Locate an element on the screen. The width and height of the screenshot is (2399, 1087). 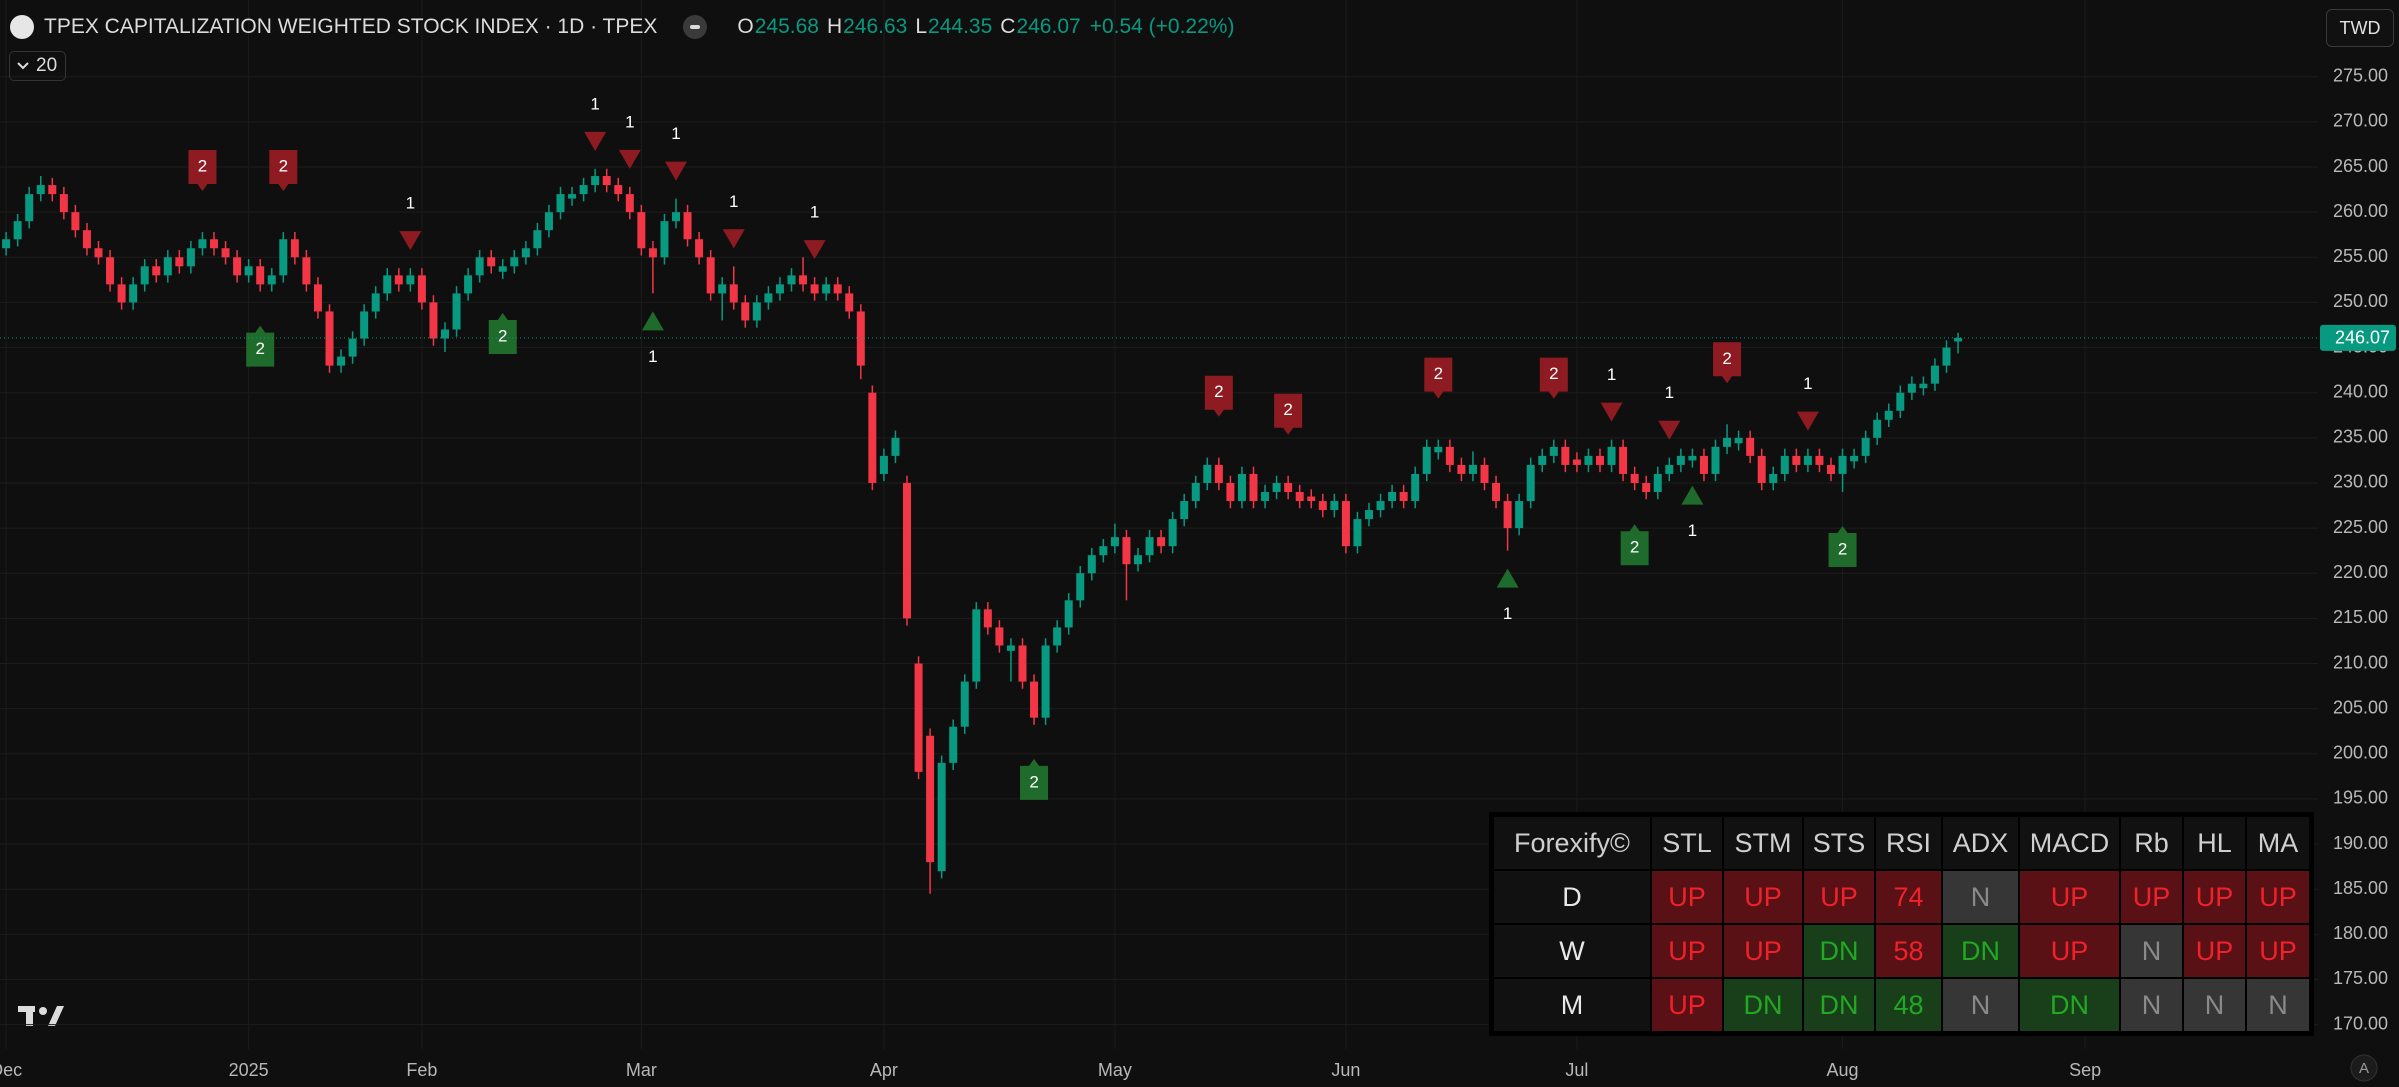
table-row: W UP UP DN 58 DN UP N UP UP is located at coordinates (1901, 951).